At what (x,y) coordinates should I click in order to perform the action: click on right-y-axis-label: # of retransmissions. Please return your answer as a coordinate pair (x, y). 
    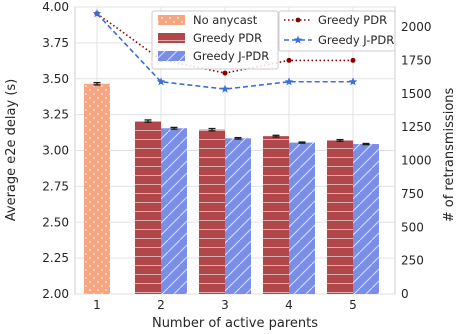
    Looking at the image, I should click on (449, 154).